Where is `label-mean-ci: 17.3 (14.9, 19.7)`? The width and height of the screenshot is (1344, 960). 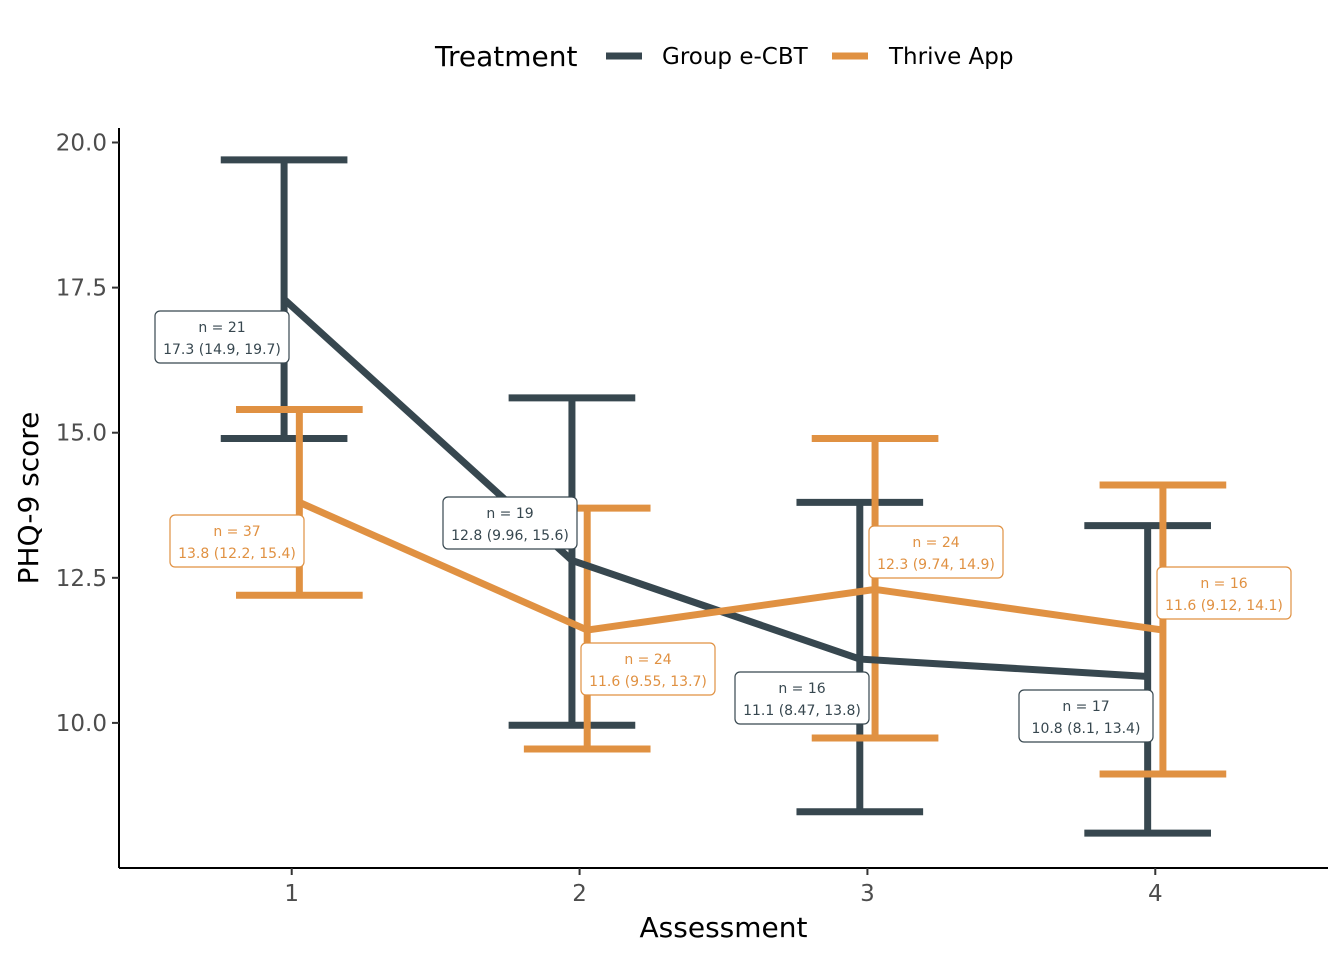
label-mean-ci: 17.3 (14.9, 19.7) is located at coordinates (222, 350).